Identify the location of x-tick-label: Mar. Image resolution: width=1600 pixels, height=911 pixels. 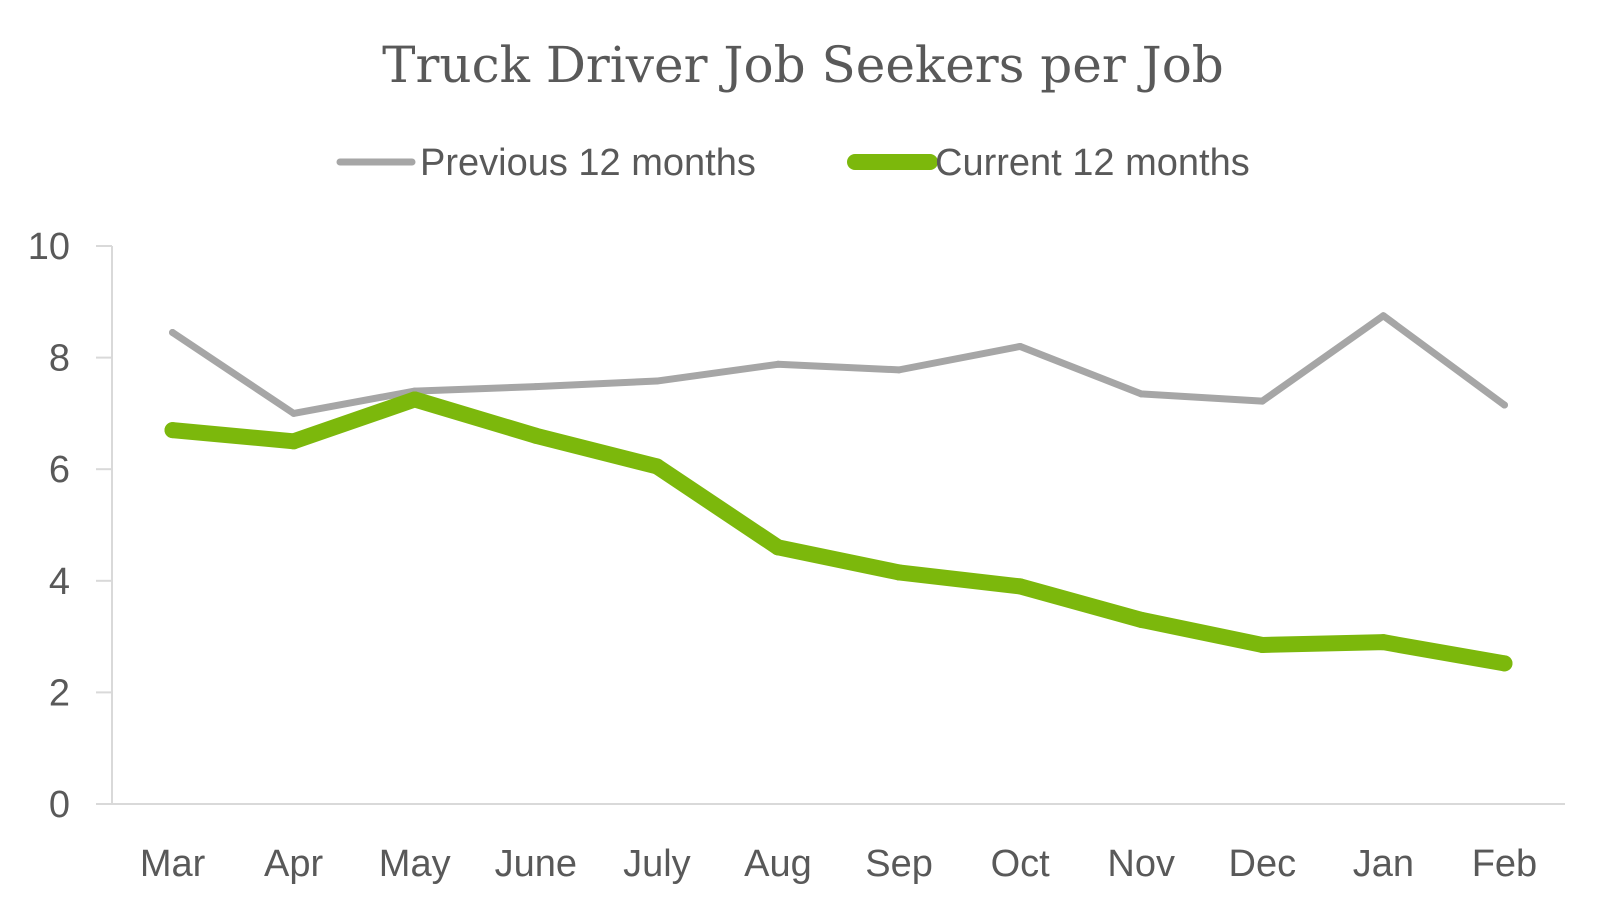
(173, 864).